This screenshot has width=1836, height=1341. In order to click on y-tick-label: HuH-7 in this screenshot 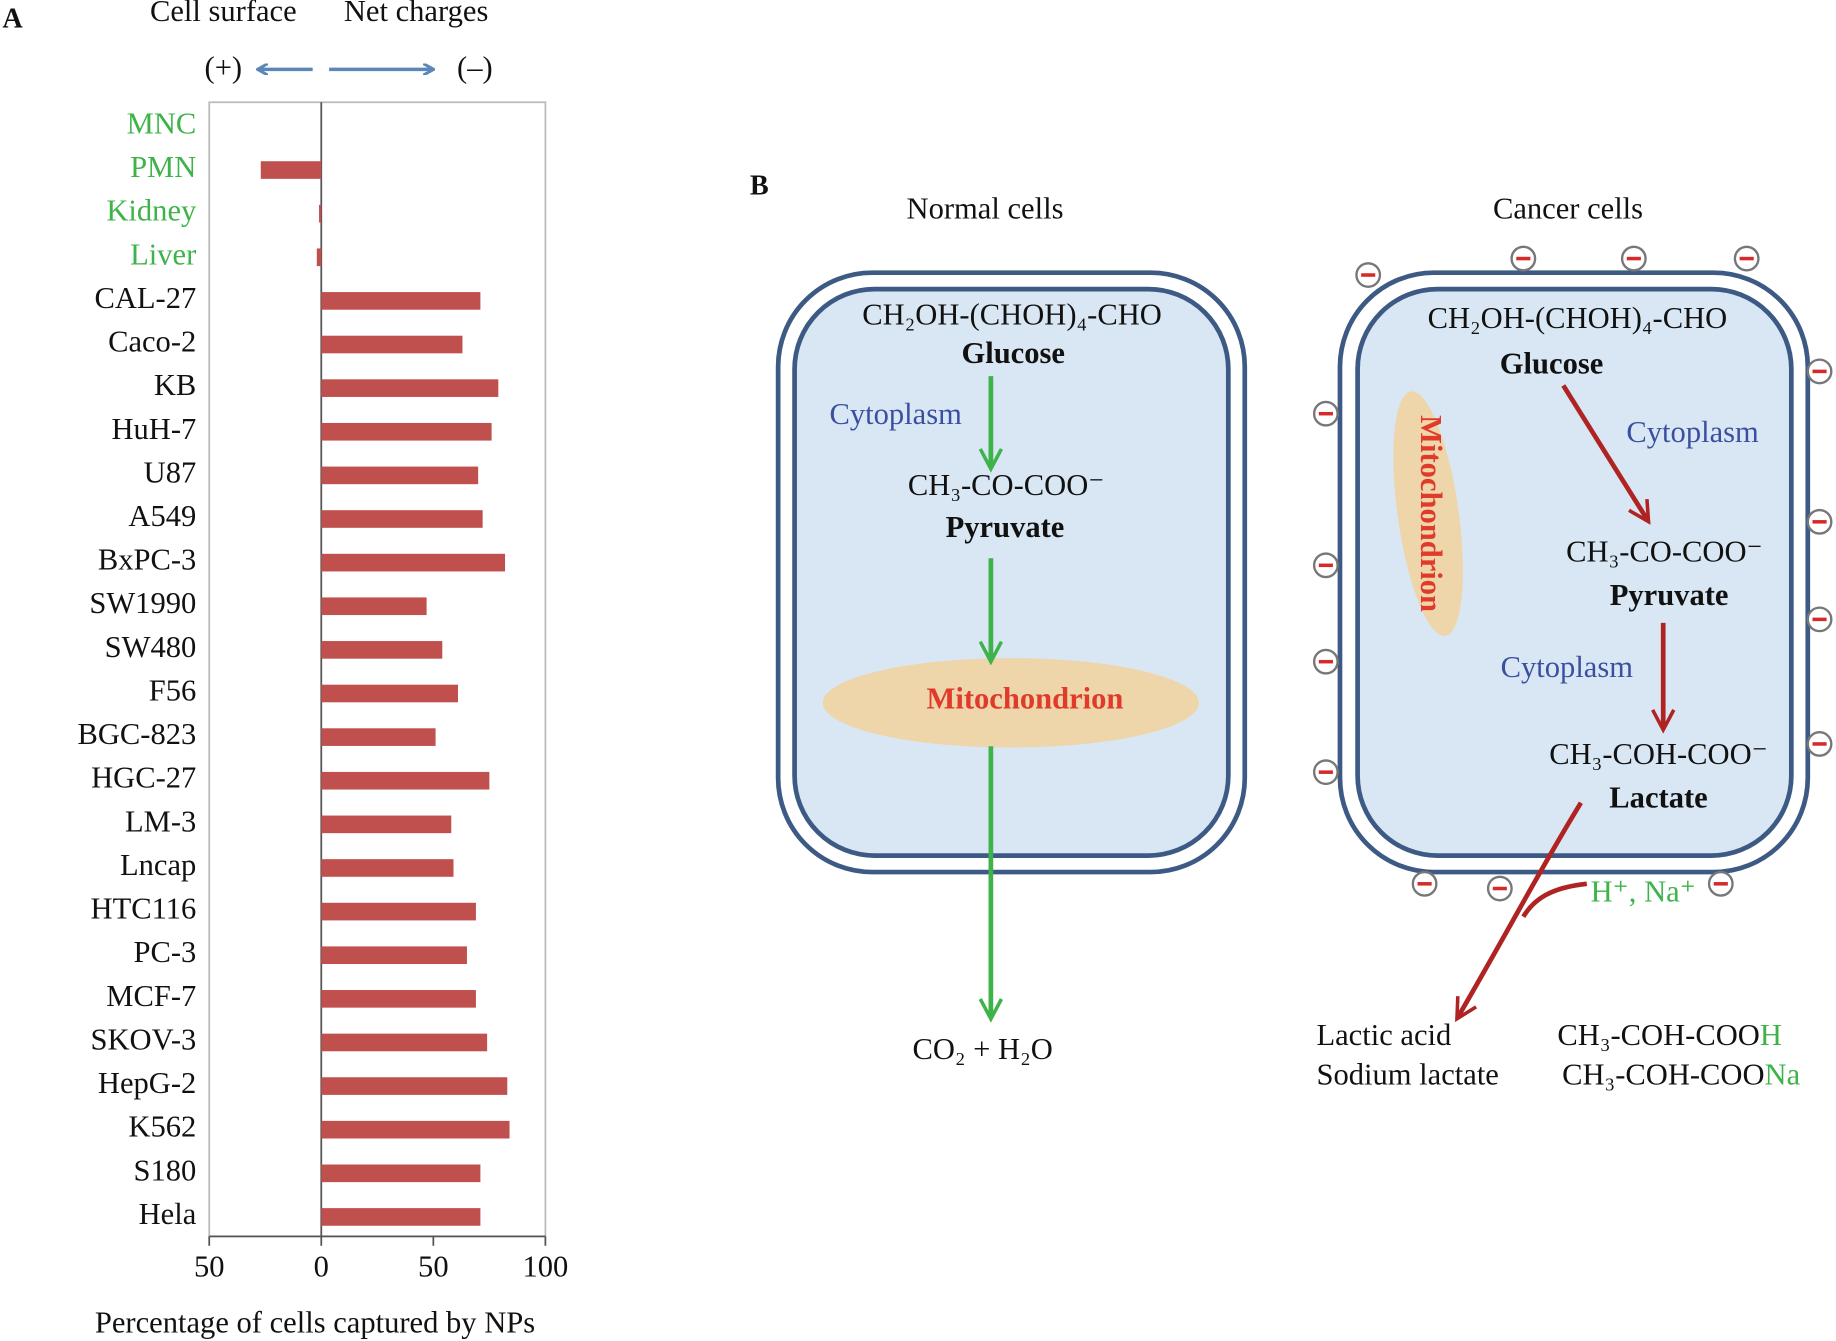, I will do `click(153, 429)`.